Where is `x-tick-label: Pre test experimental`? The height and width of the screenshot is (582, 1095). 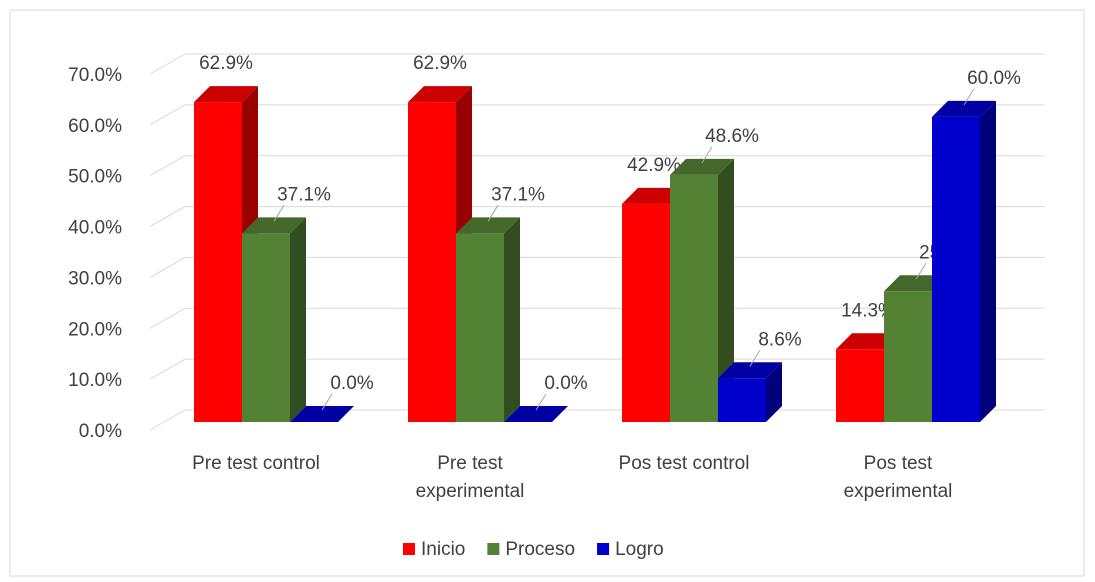
x-tick-label: Pre test experimental is located at coordinates (470, 477).